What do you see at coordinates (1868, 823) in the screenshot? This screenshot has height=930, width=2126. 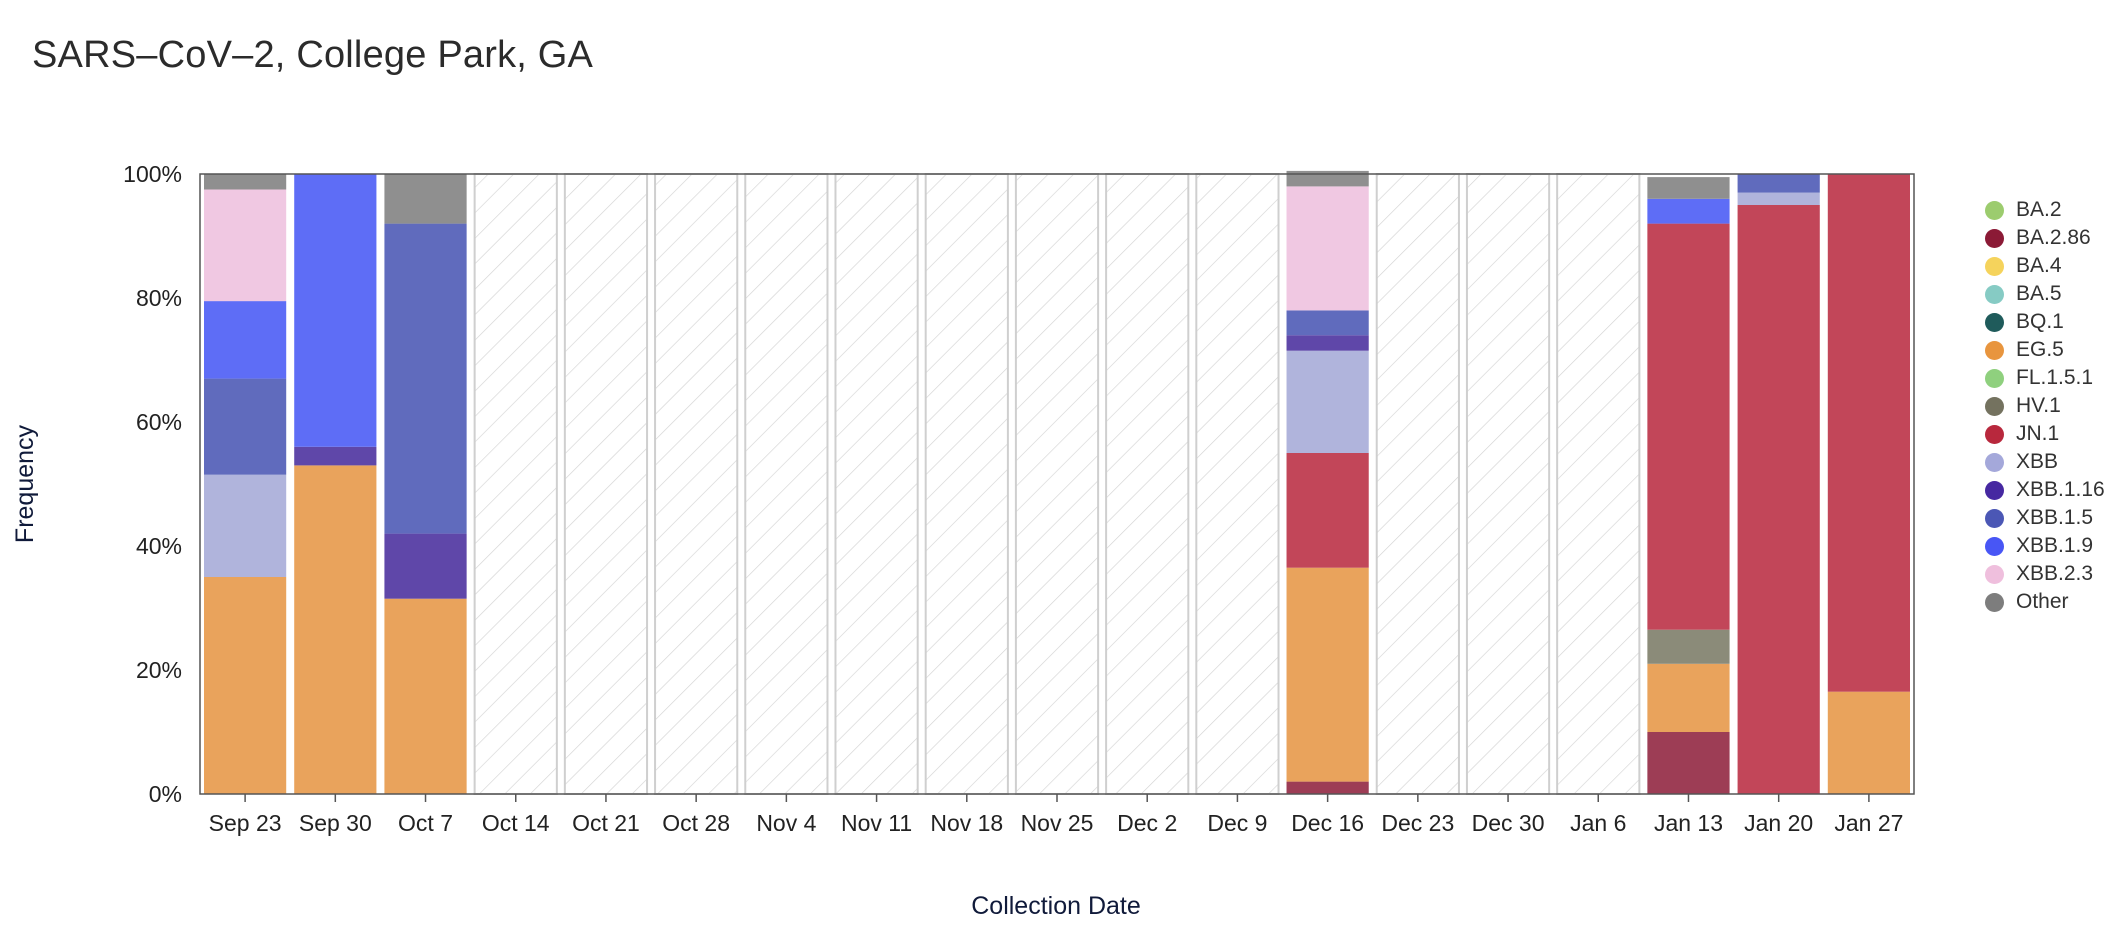 I see `x-tick-label: Jan 27` at bounding box center [1868, 823].